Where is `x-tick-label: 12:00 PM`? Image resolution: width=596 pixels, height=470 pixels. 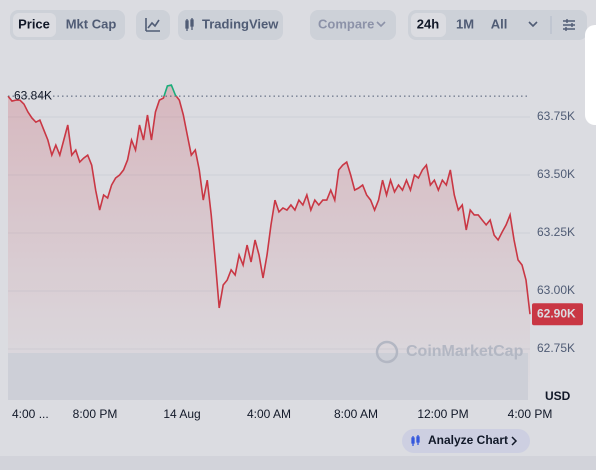
x-tick-label: 12:00 PM is located at coordinates (442, 414).